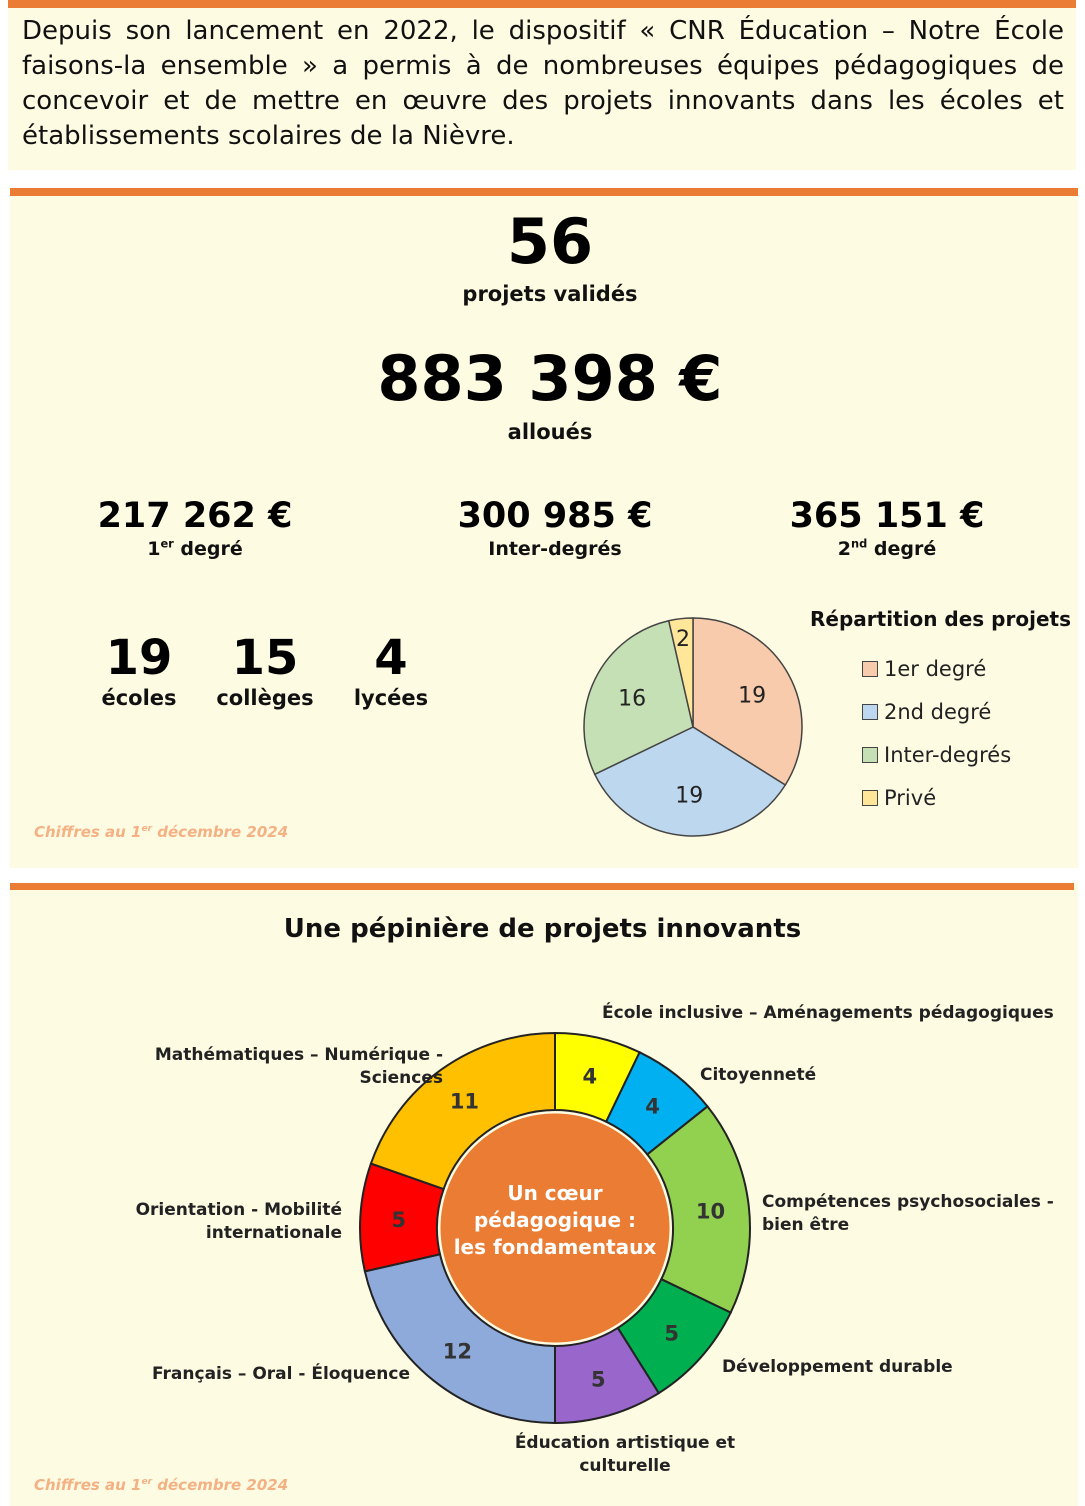 The height and width of the screenshot is (1506, 1085). I want to click on donut-category-mathematiques-numerique-sciences: Mathématiques – Numérique - Sciences, so click(298, 1066).